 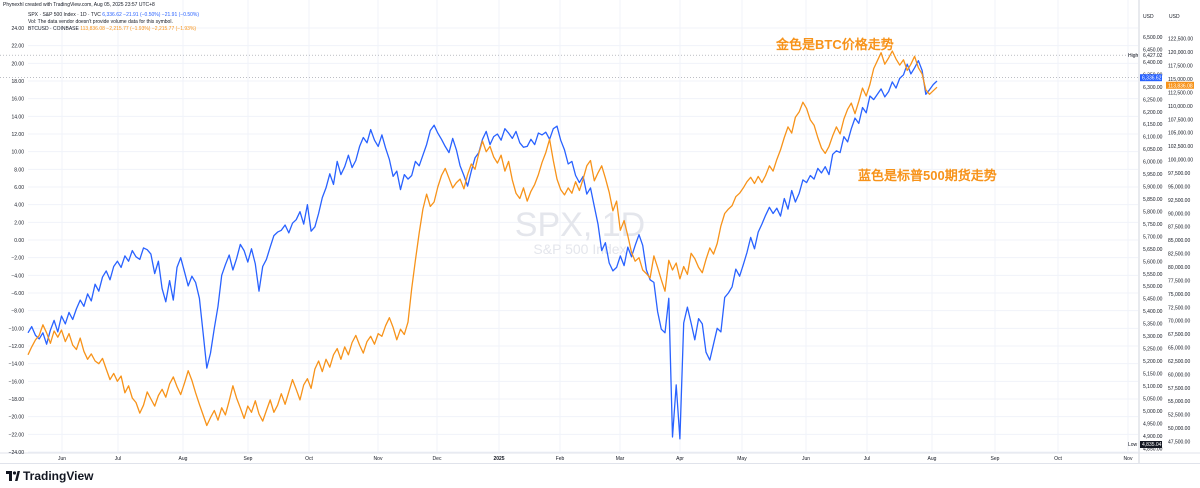 What do you see at coordinates (620, 459) in the screenshot?
I see `x-tick-label: Mar` at bounding box center [620, 459].